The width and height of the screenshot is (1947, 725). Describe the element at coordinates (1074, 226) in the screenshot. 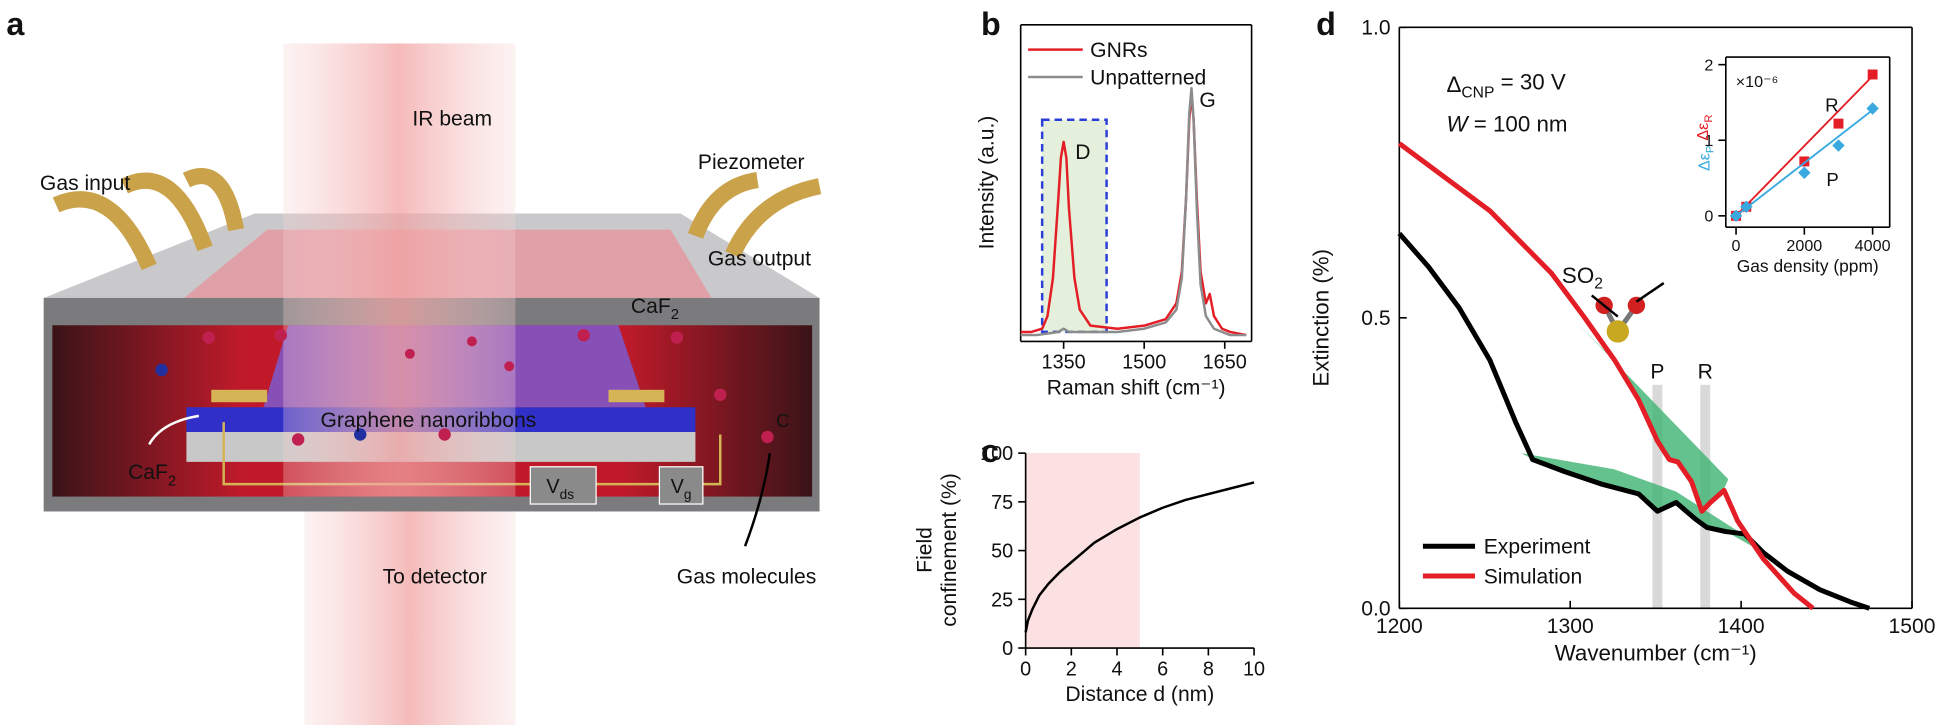

I see `highlight-box` at that location.